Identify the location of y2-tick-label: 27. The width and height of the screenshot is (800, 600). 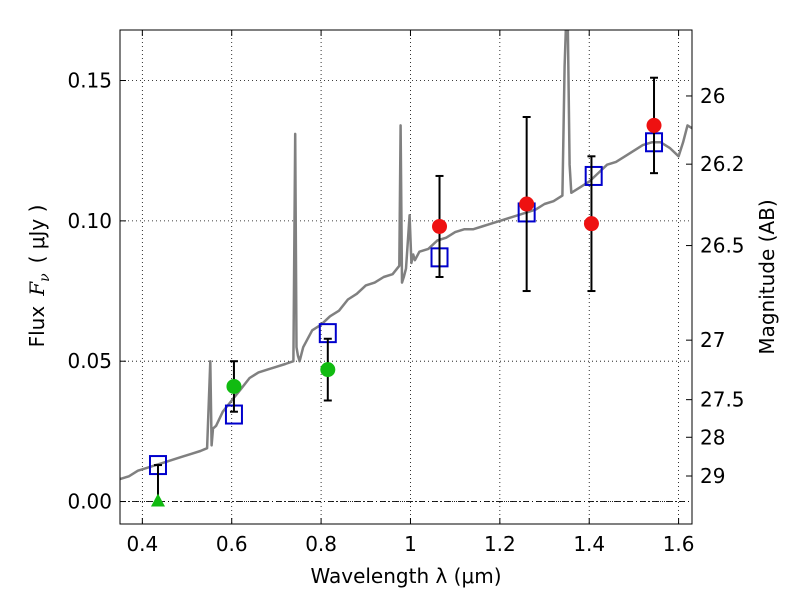
(712, 340).